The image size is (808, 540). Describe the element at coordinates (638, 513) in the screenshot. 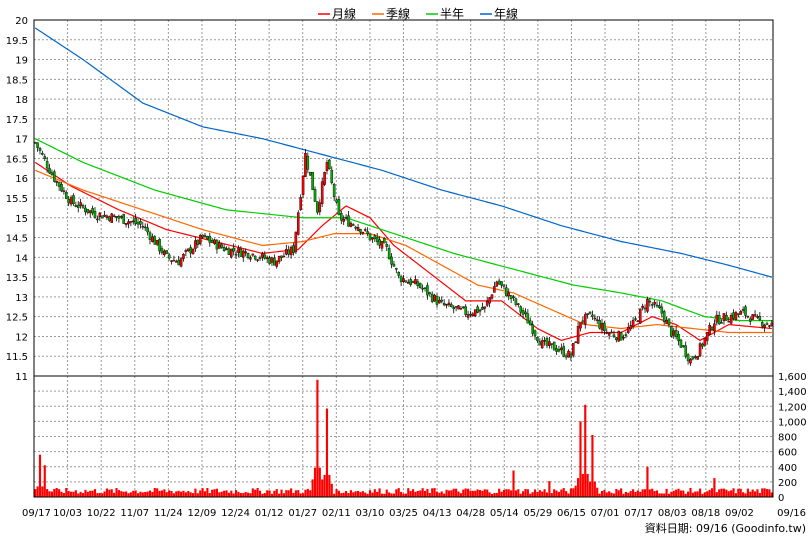

I see `date-tick-label: 07/17` at that location.